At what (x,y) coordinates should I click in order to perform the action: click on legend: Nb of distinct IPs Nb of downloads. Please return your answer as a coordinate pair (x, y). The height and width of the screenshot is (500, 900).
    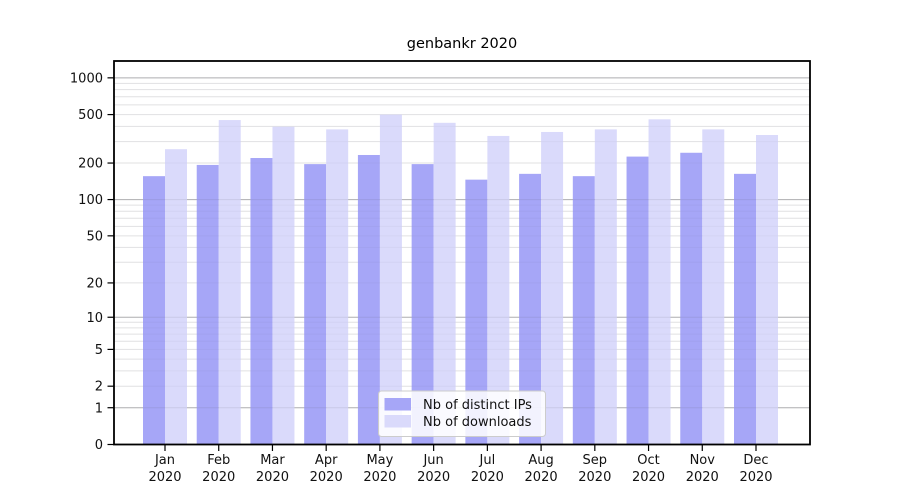
    Looking at the image, I should click on (462, 413).